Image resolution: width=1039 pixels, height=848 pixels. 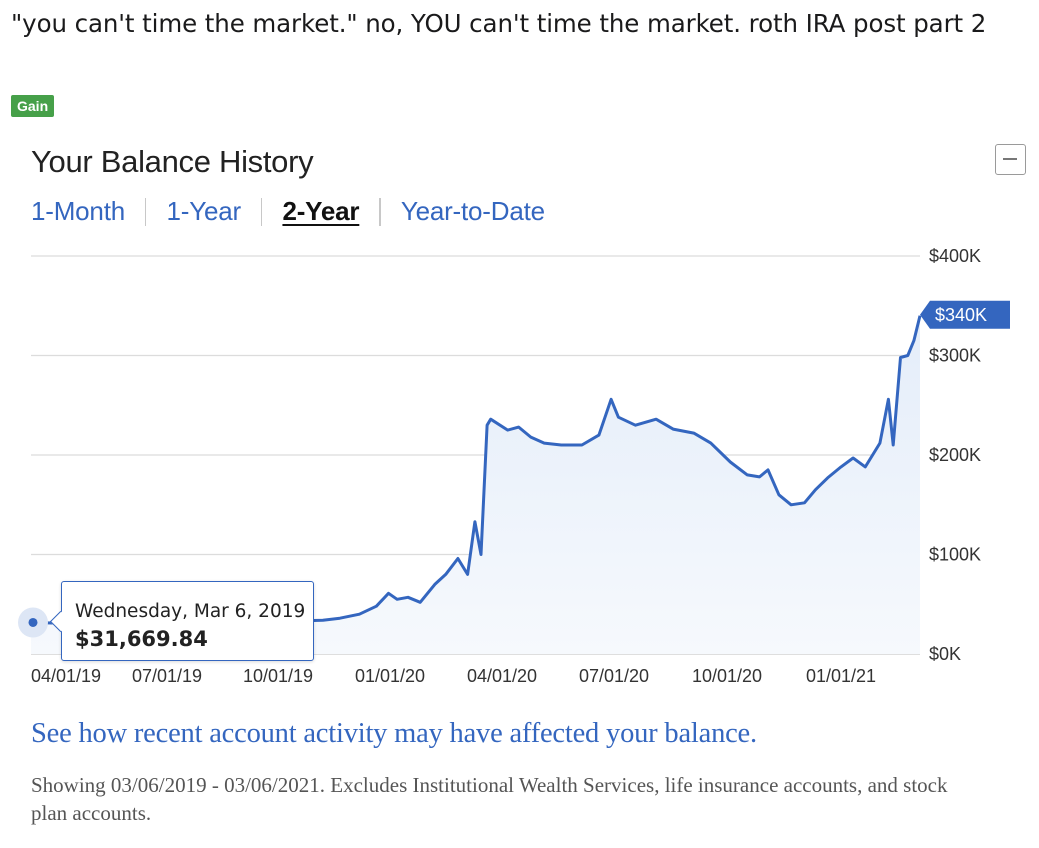 What do you see at coordinates (472, 211) in the screenshot?
I see `tab-year-to-date: Year-to-Date` at bounding box center [472, 211].